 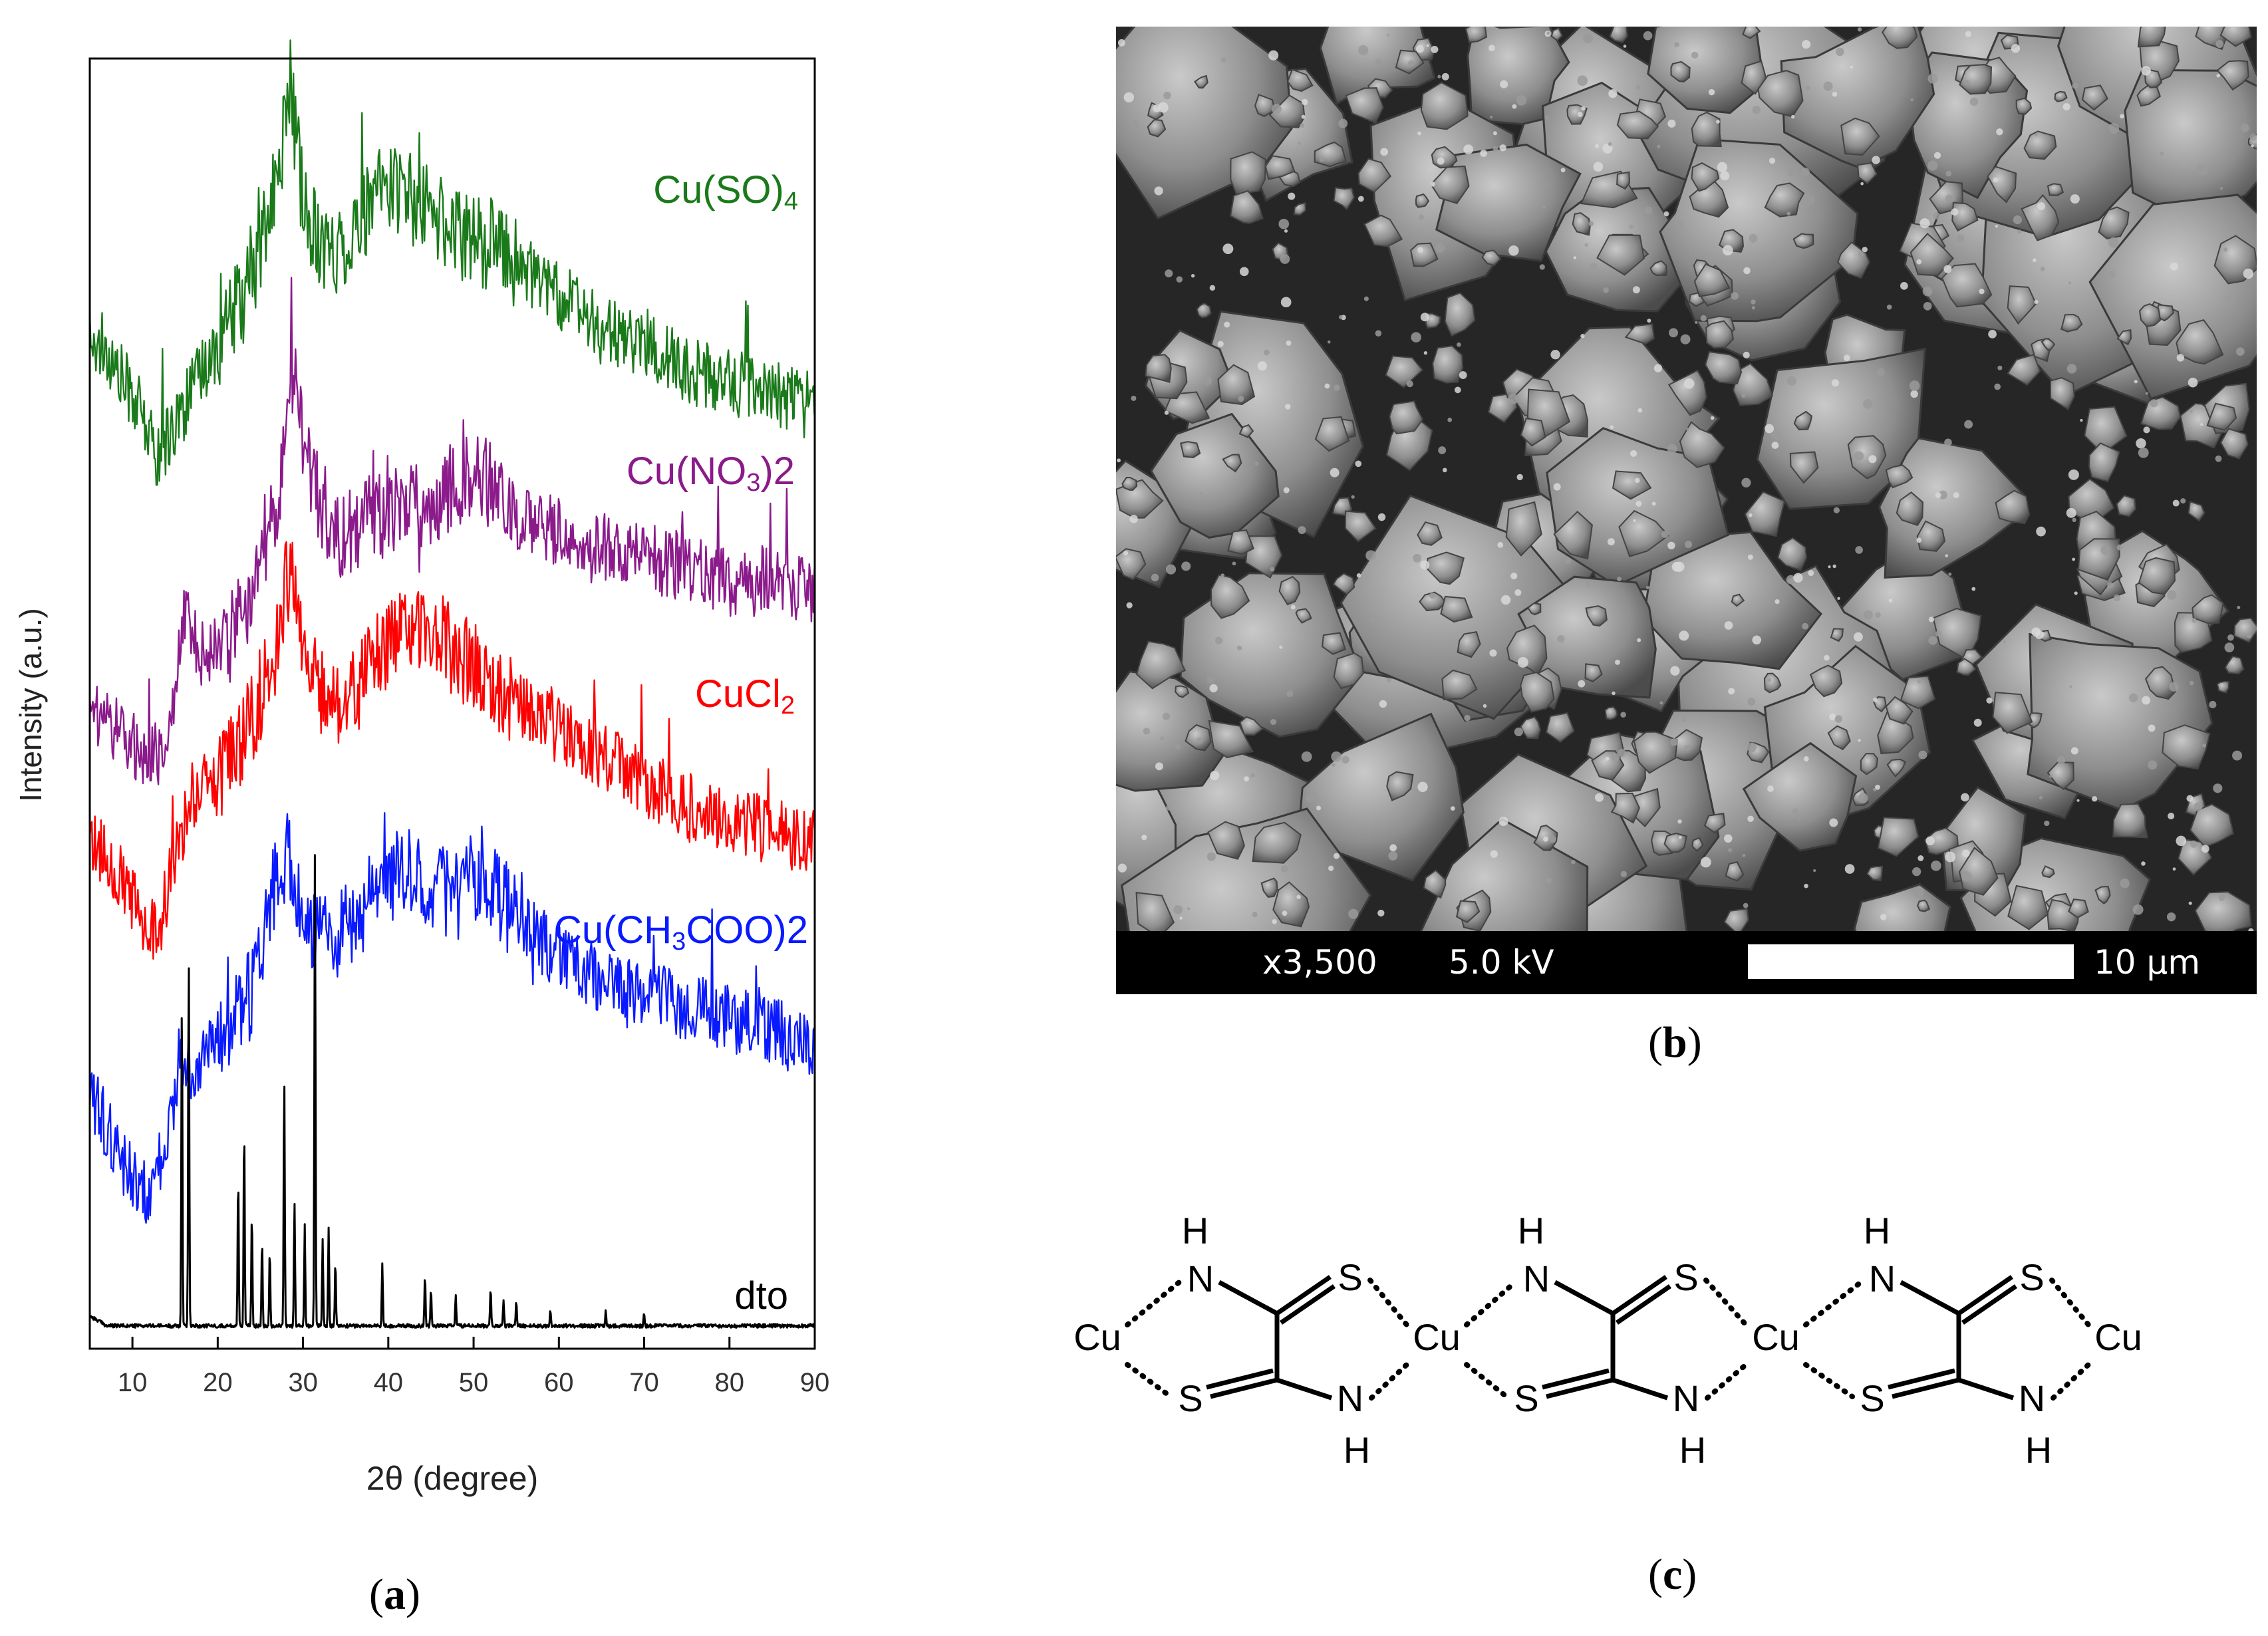 I want to click on atom-6: S, so click(x=1350, y=1277).